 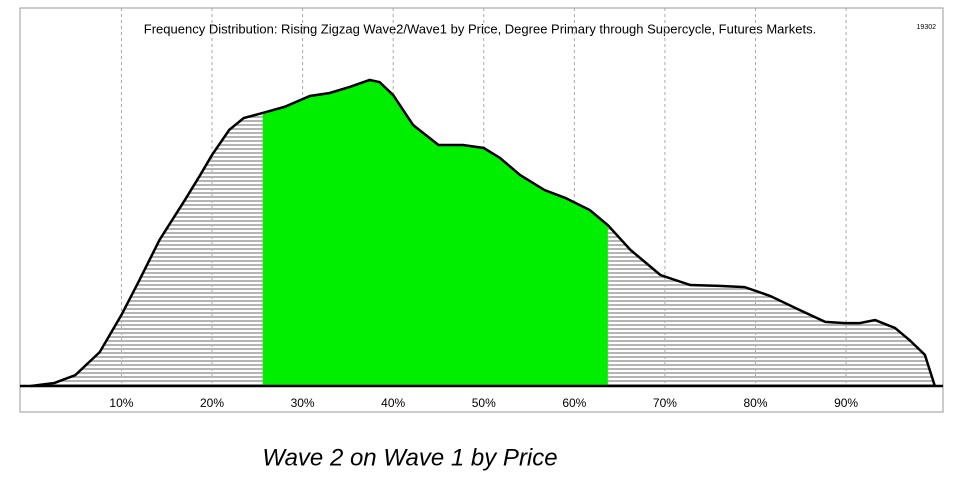 I want to click on chart-code: 19302, so click(x=927, y=27).